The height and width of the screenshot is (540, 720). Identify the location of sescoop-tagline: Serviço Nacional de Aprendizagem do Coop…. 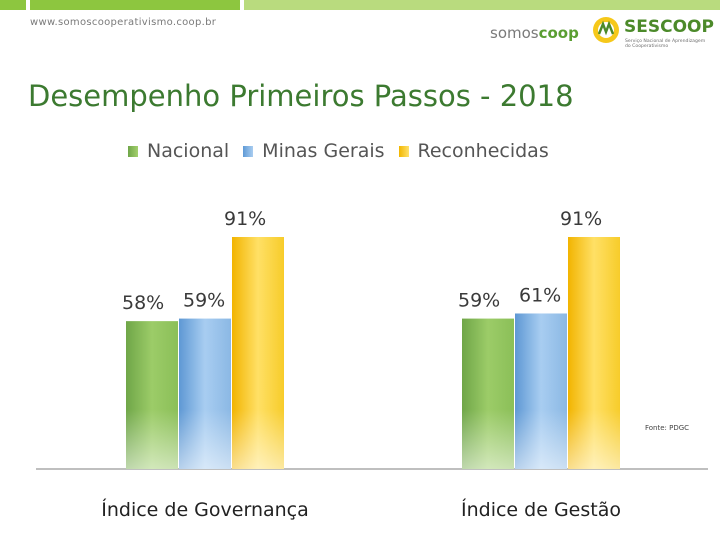
(665, 44).